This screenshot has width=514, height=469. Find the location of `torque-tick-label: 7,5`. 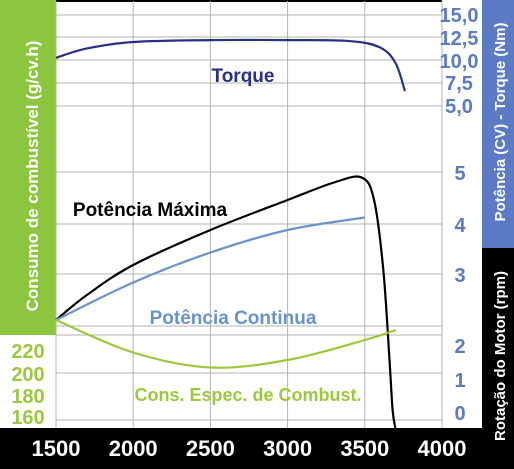

torque-tick-label: 7,5 is located at coordinates (459, 84).